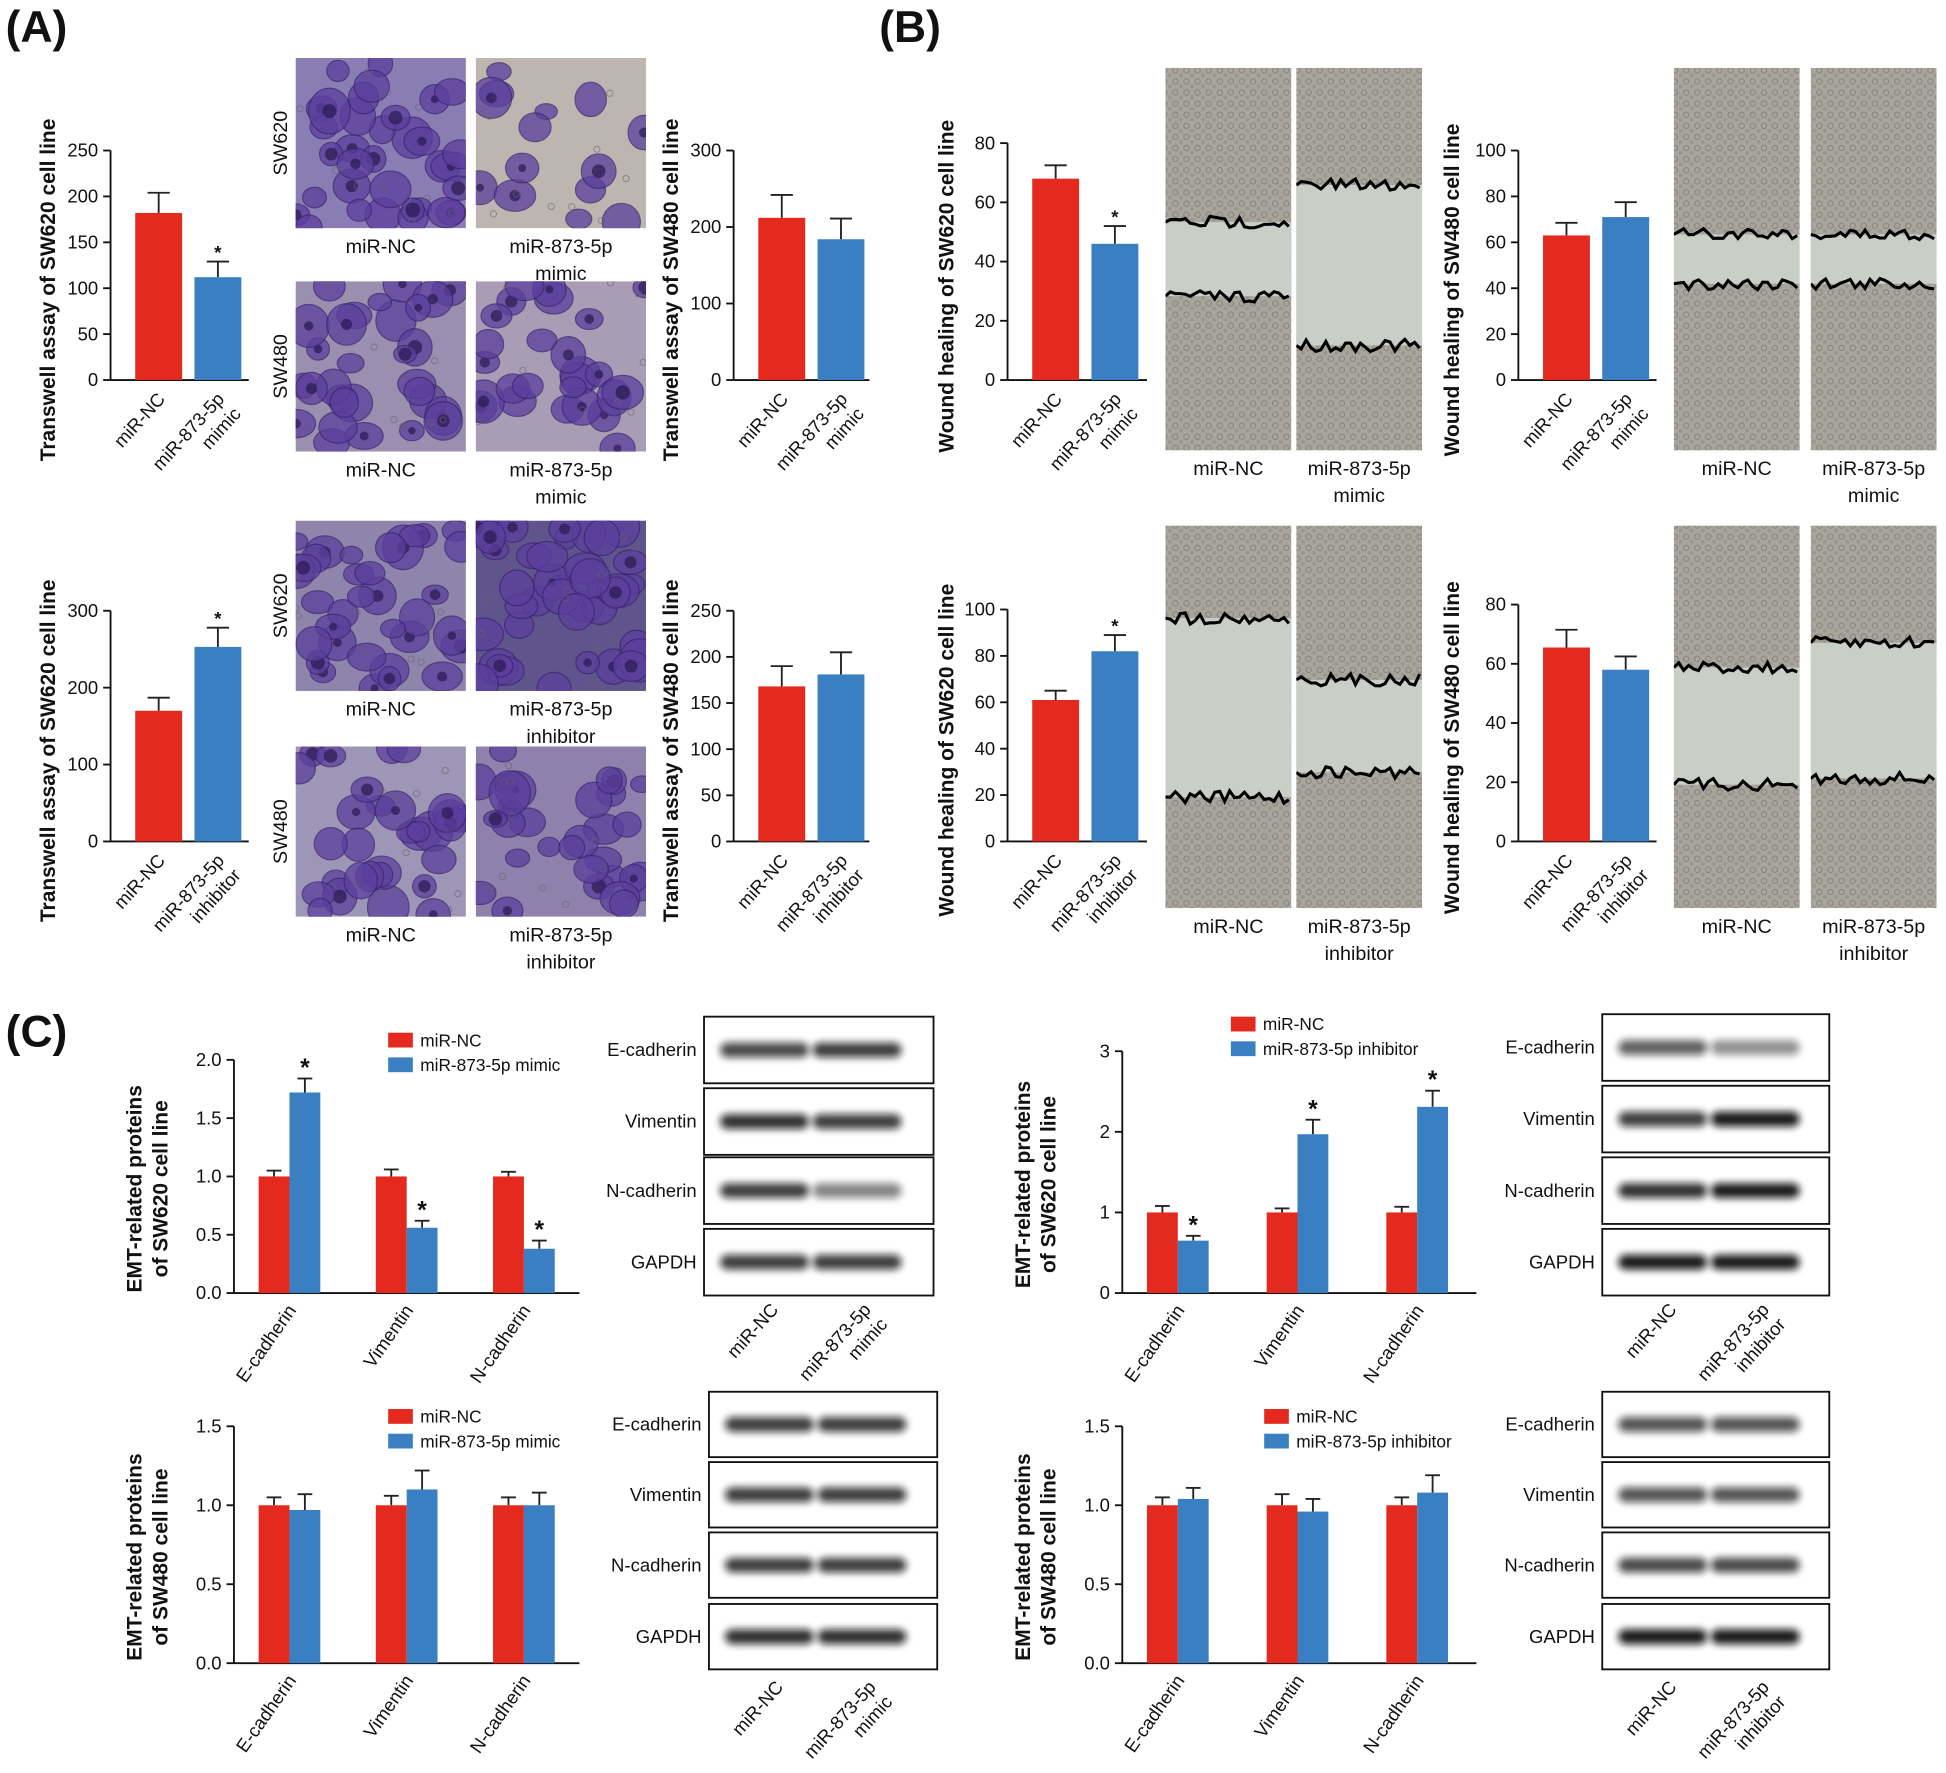 The width and height of the screenshot is (1946, 1773). What do you see at coordinates (540, 1230) in the screenshot?
I see `significance: *` at bounding box center [540, 1230].